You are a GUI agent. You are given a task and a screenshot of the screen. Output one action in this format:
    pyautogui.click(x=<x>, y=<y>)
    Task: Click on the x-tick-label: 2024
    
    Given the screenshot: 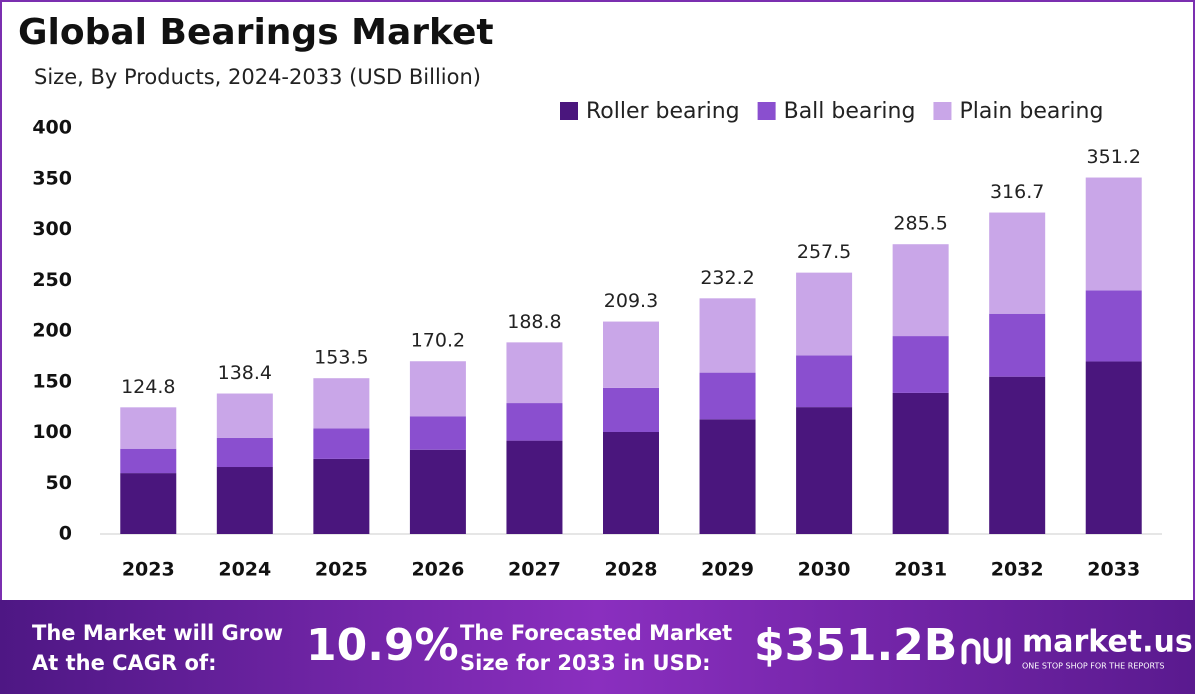 What is the action you would take?
    pyautogui.click(x=244, y=570)
    